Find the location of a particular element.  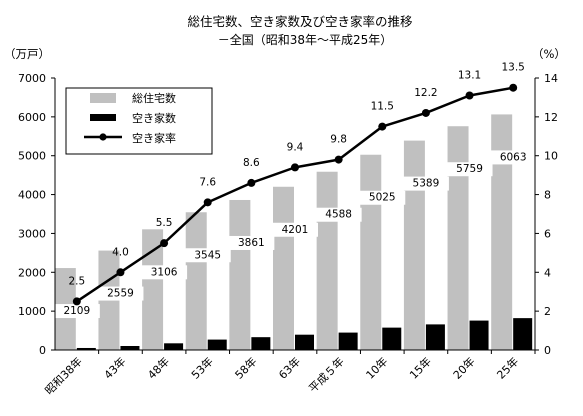

rate-label-5: 9.4 is located at coordinates (295, 147).